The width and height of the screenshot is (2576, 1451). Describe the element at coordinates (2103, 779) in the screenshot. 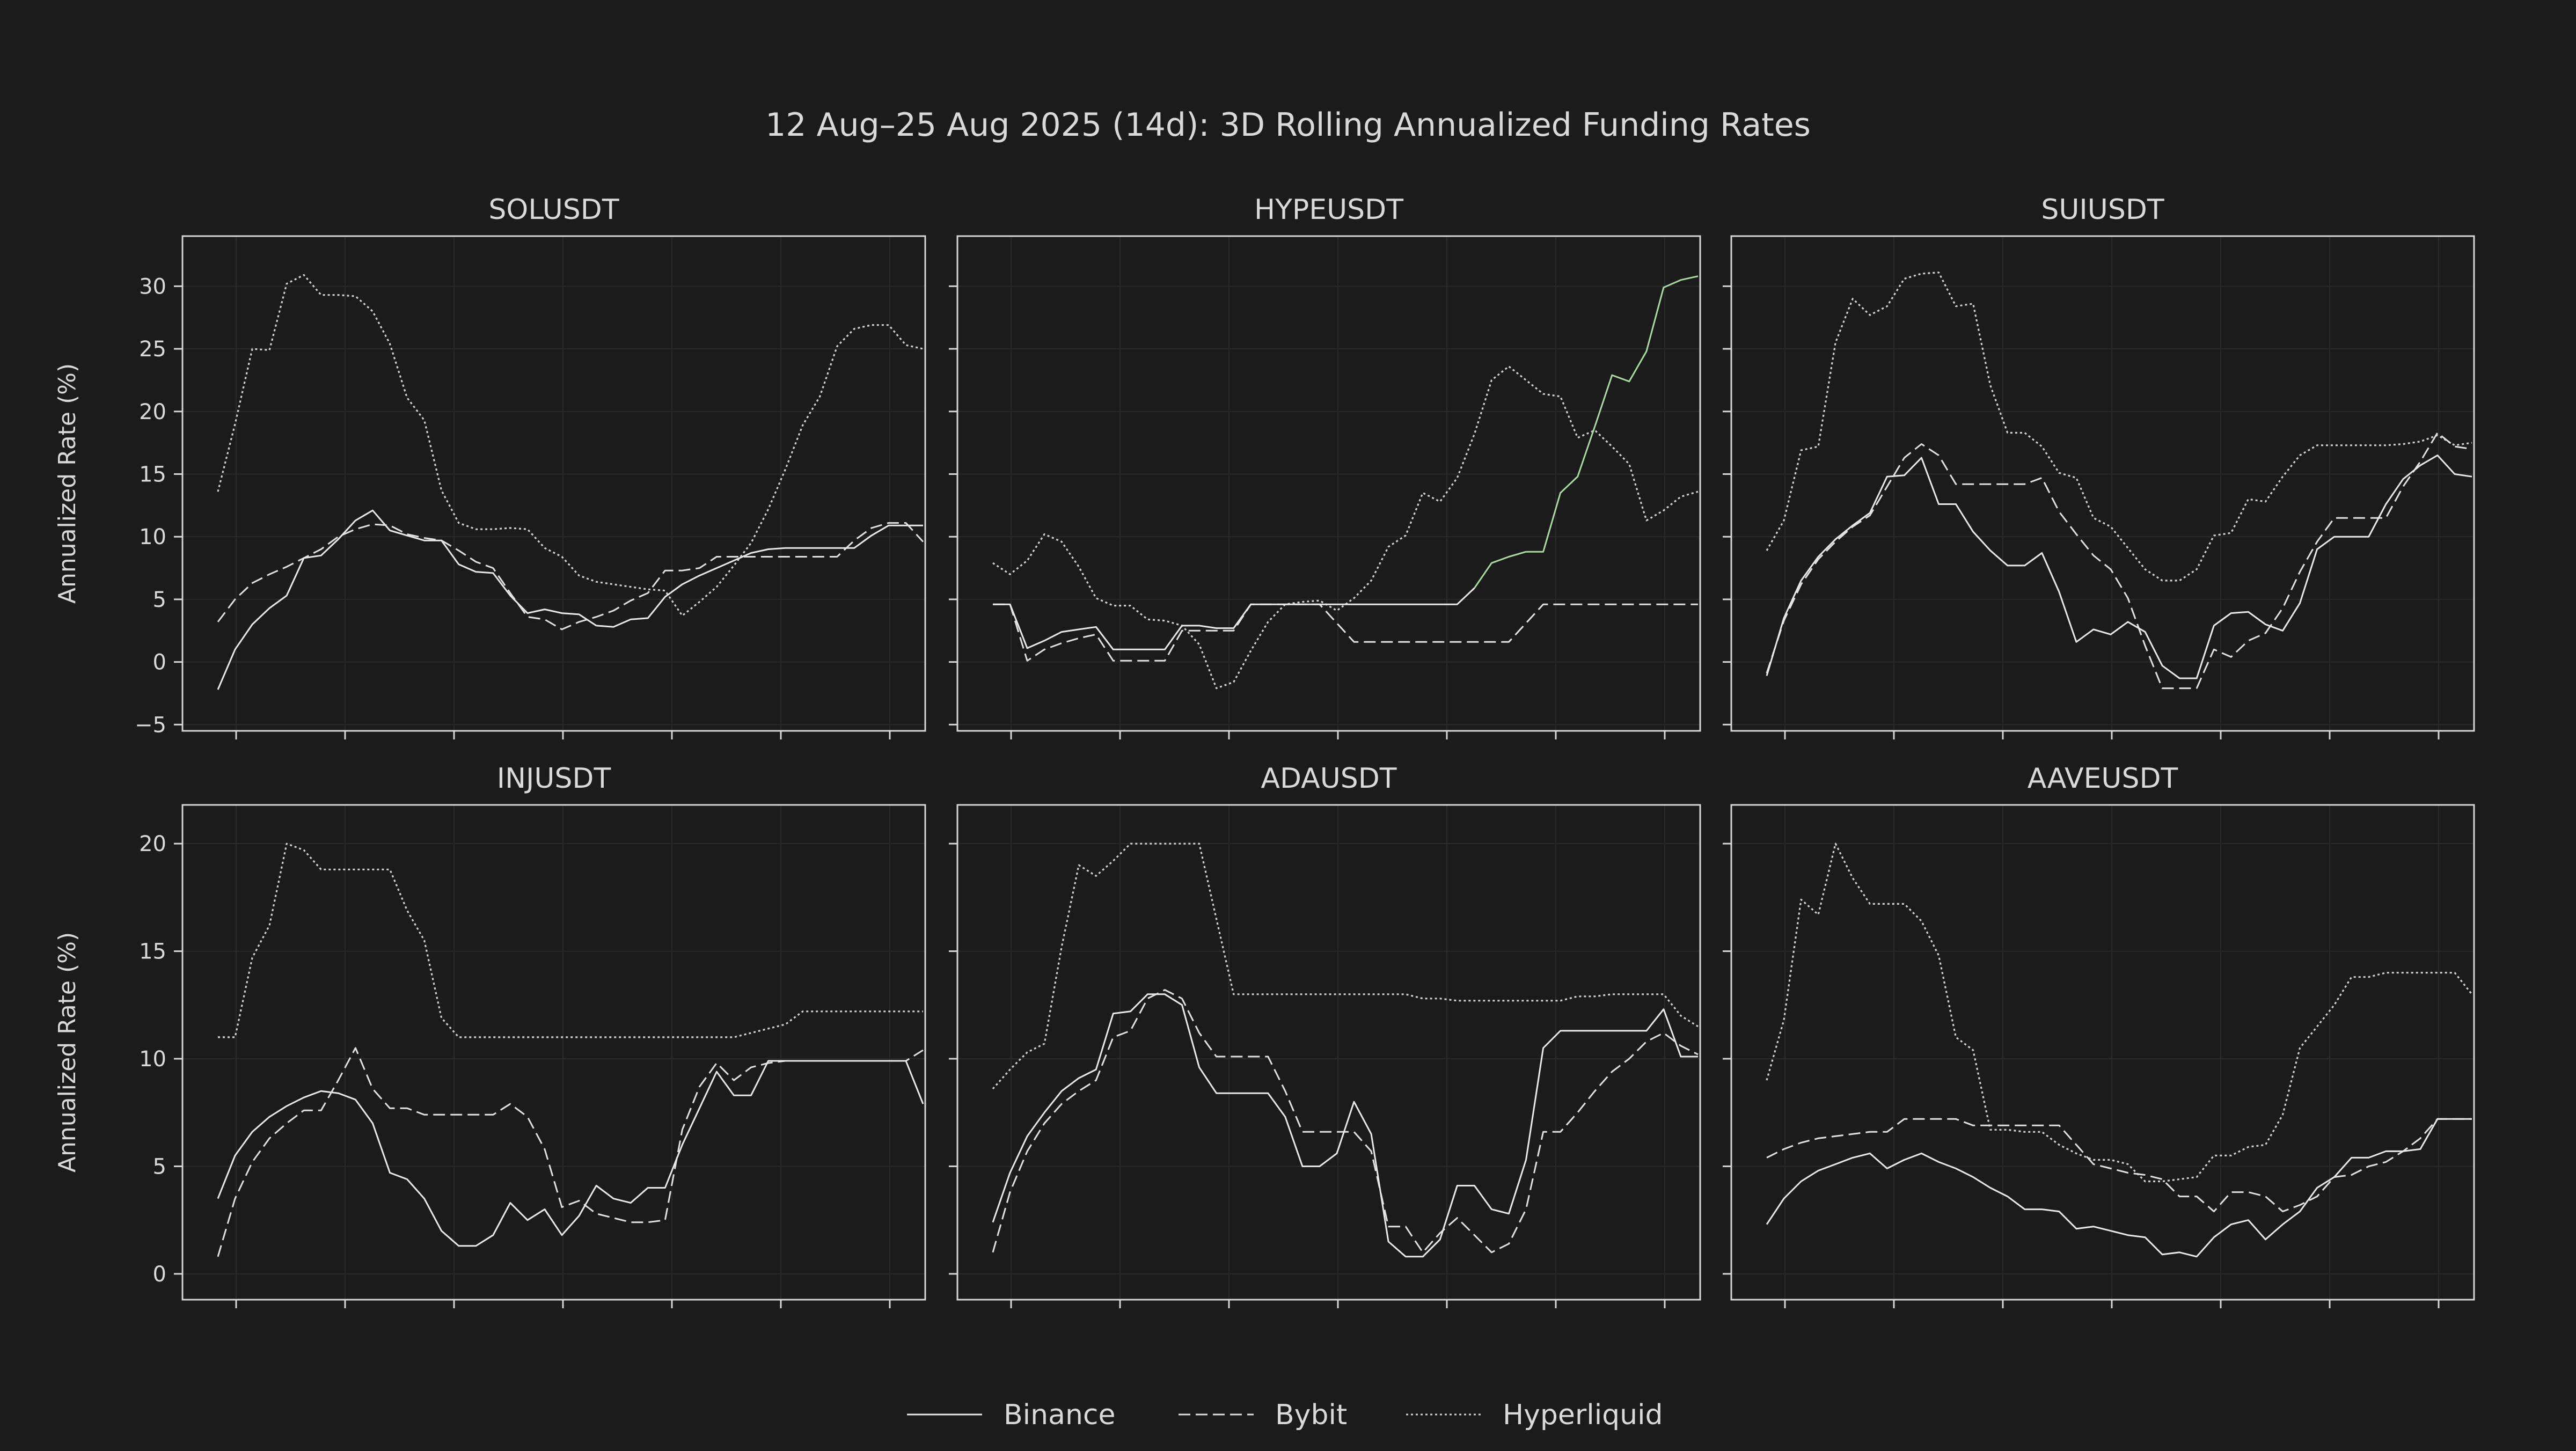

I see `panel-title: AAVEUSDT` at that location.